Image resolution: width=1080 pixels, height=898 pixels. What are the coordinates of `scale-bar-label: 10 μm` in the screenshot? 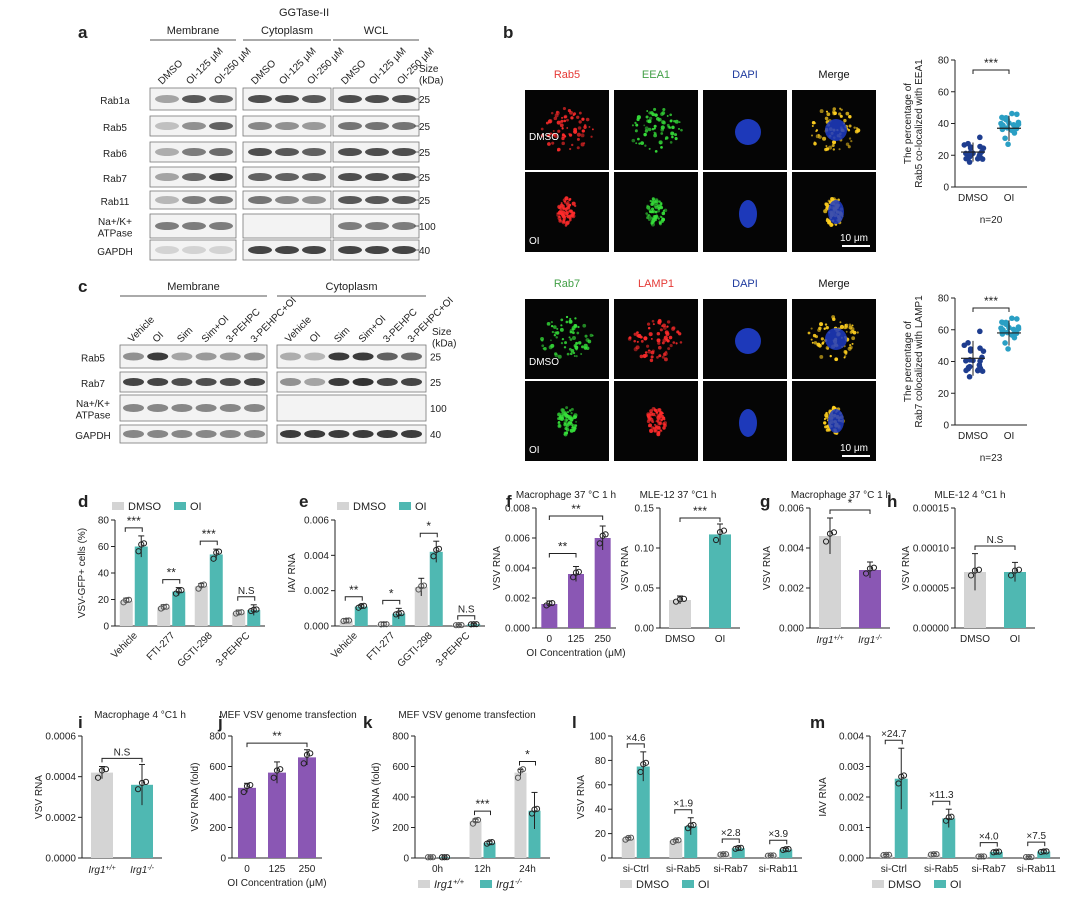 It's located at (854, 238).